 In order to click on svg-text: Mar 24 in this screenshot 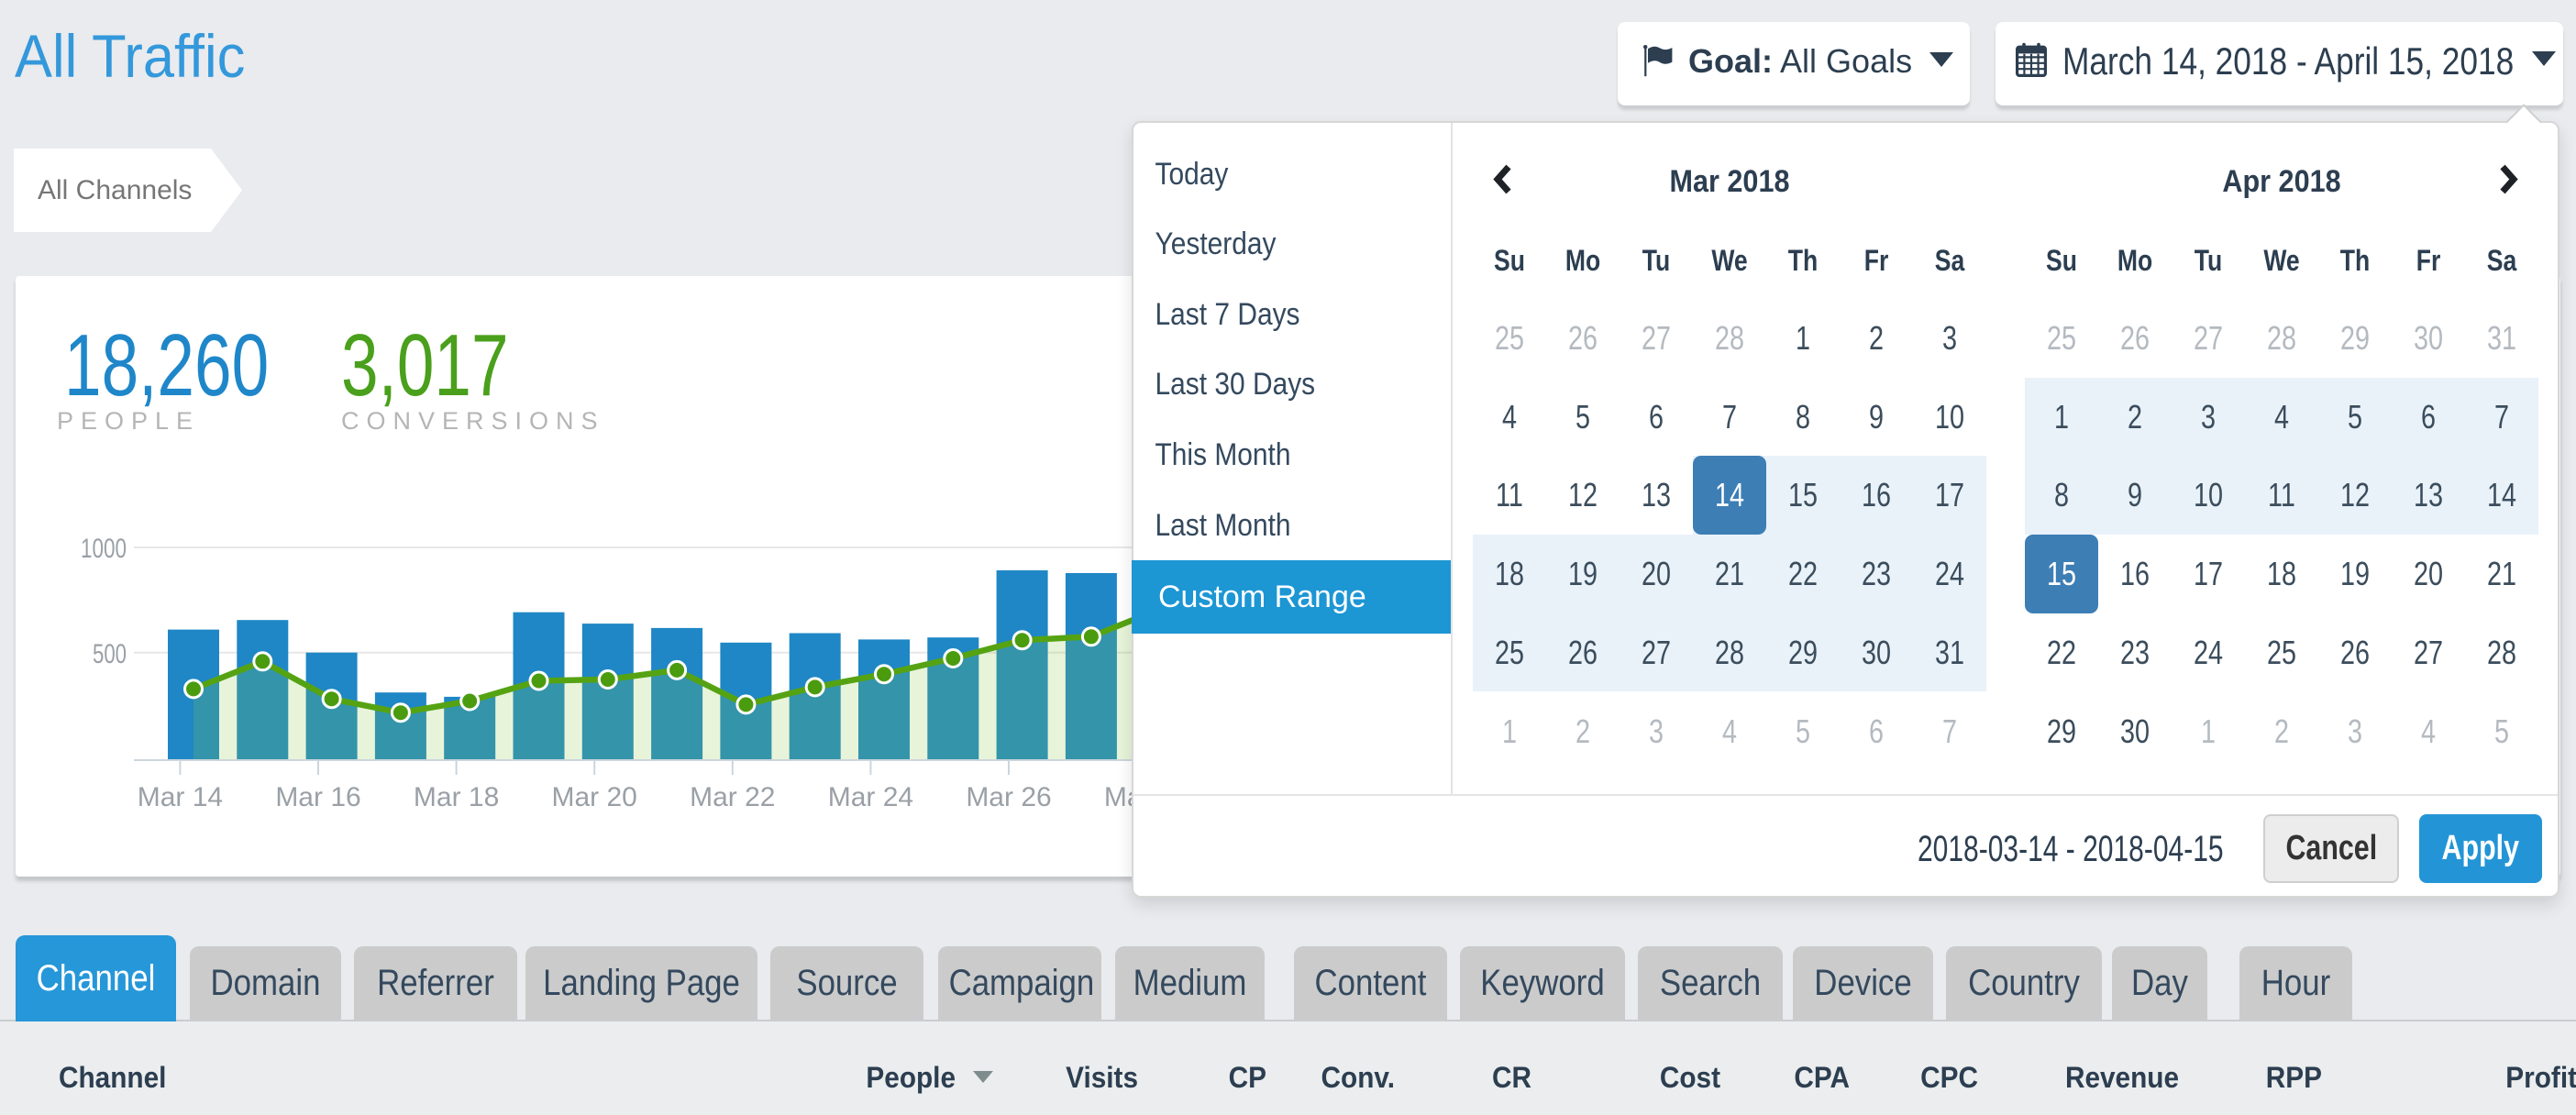, I will do `click(870, 797)`.